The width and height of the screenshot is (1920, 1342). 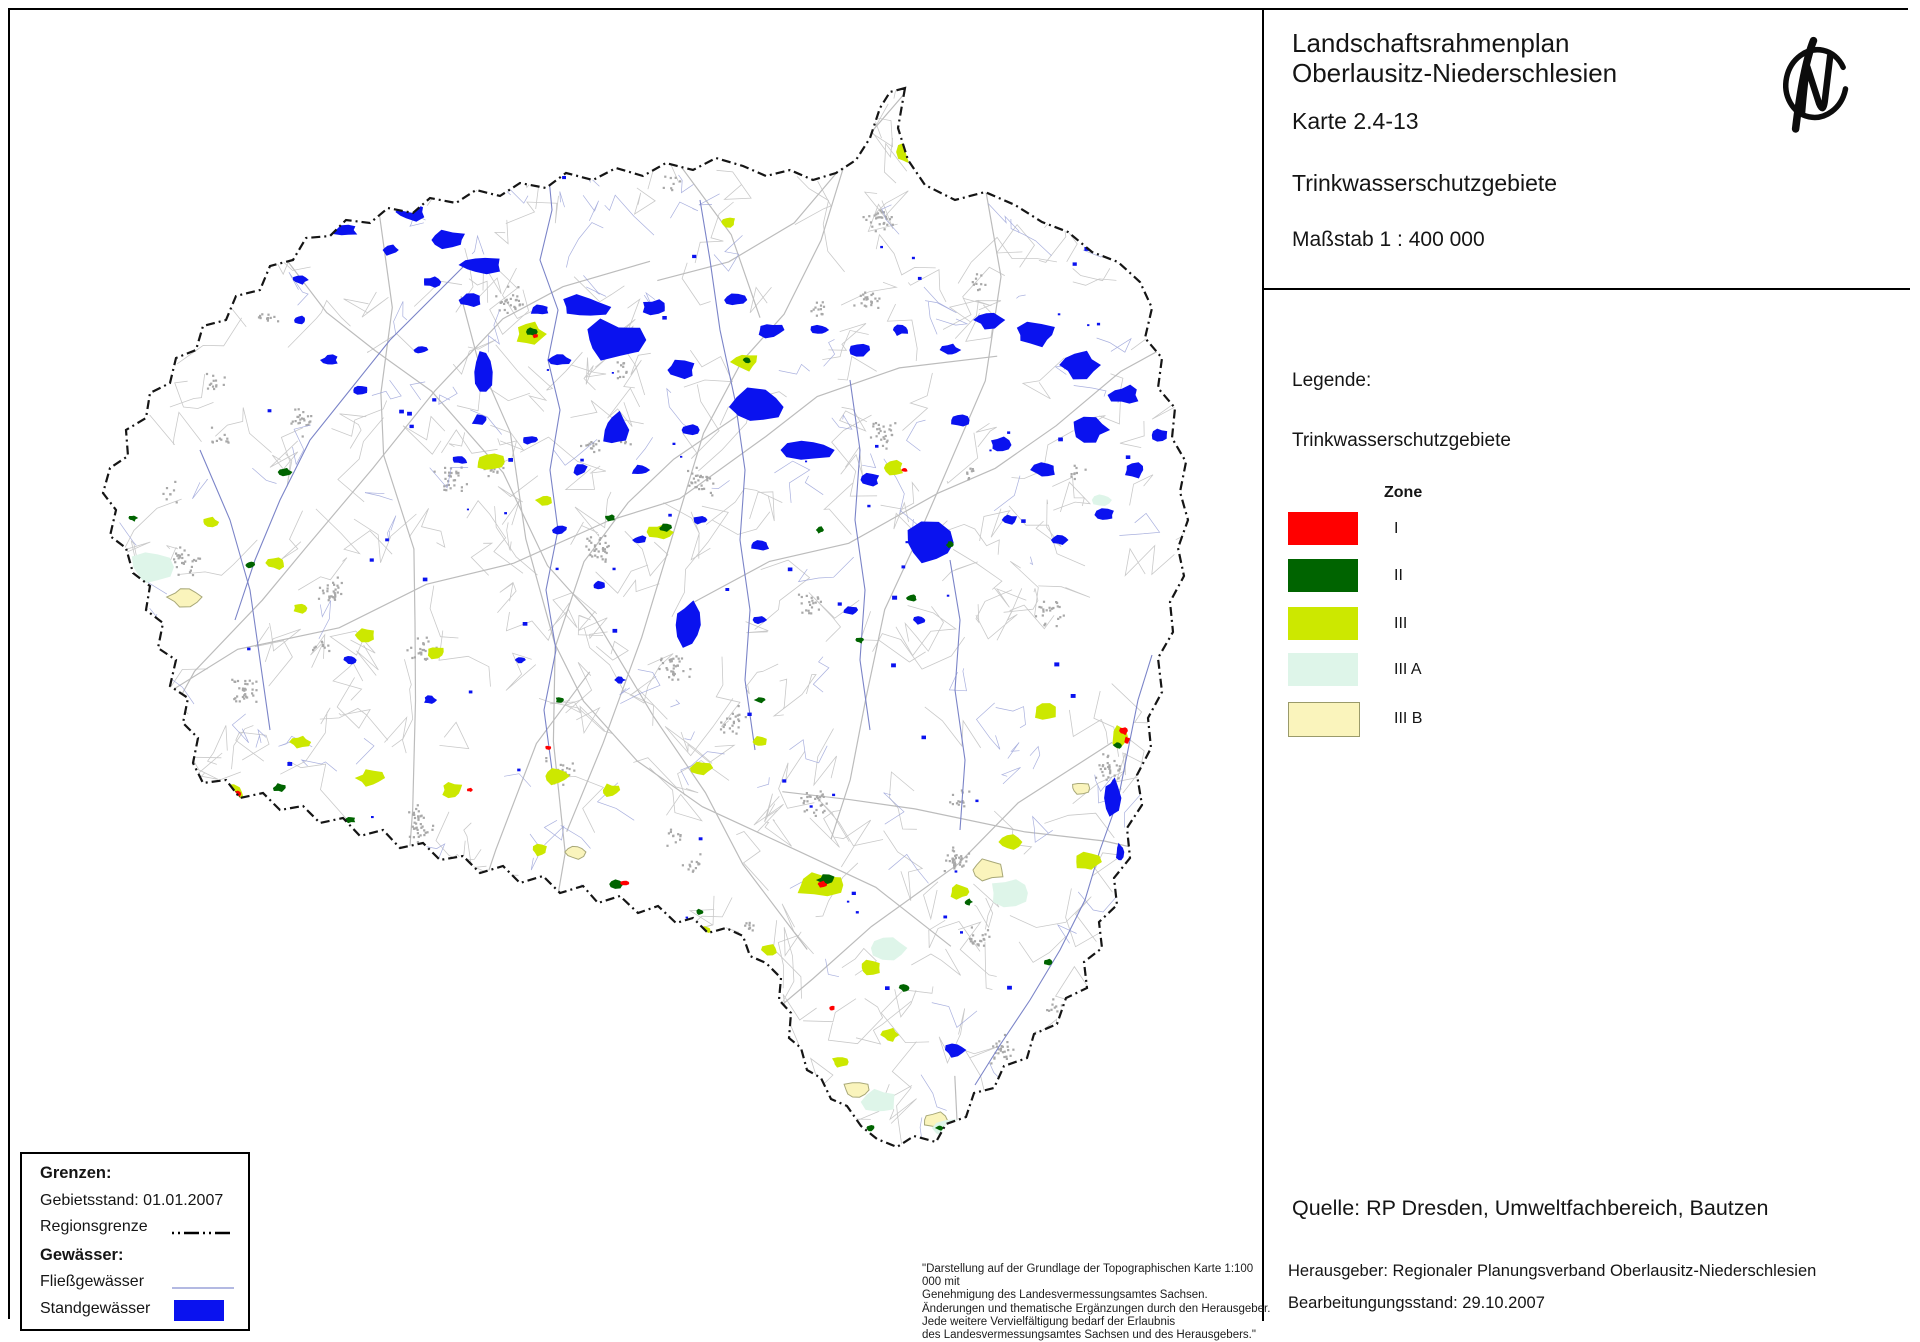 I want to click on gewaesser-heading: Gewässer:, so click(x=82, y=1255).